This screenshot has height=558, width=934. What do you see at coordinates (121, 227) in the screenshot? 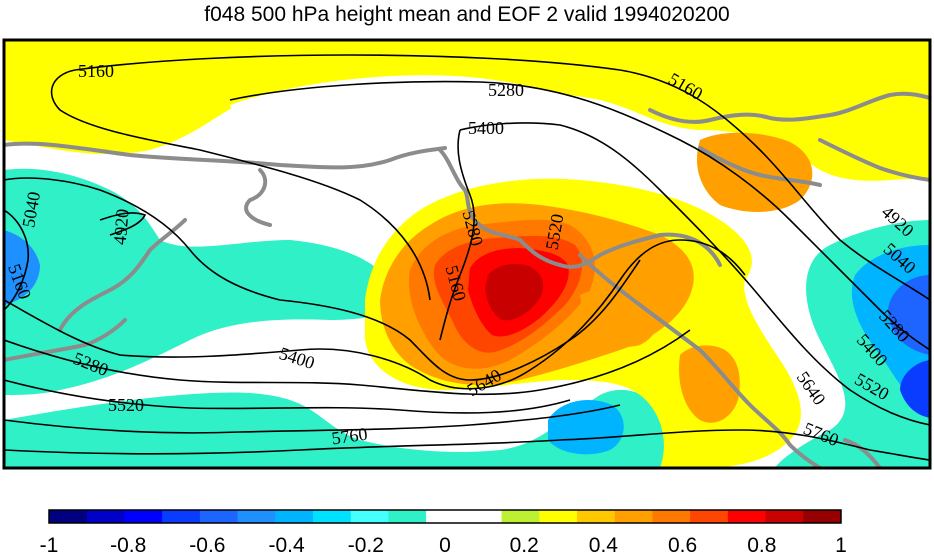
I see `contour-label: 4920` at bounding box center [121, 227].